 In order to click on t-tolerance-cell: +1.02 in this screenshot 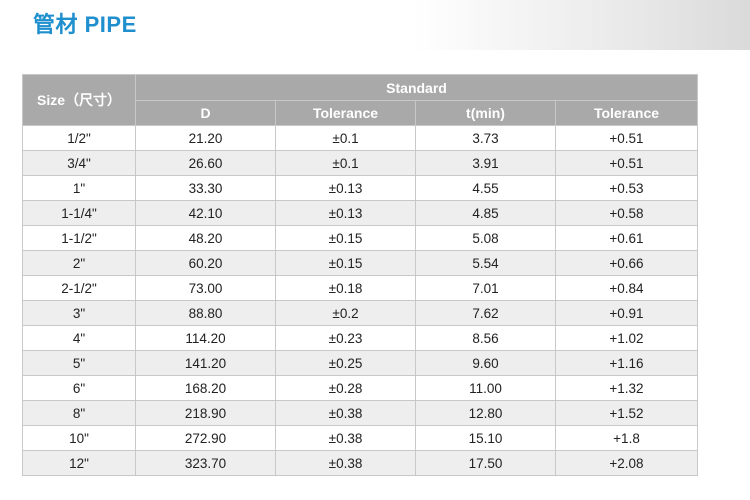, I will do `click(626, 338)`.